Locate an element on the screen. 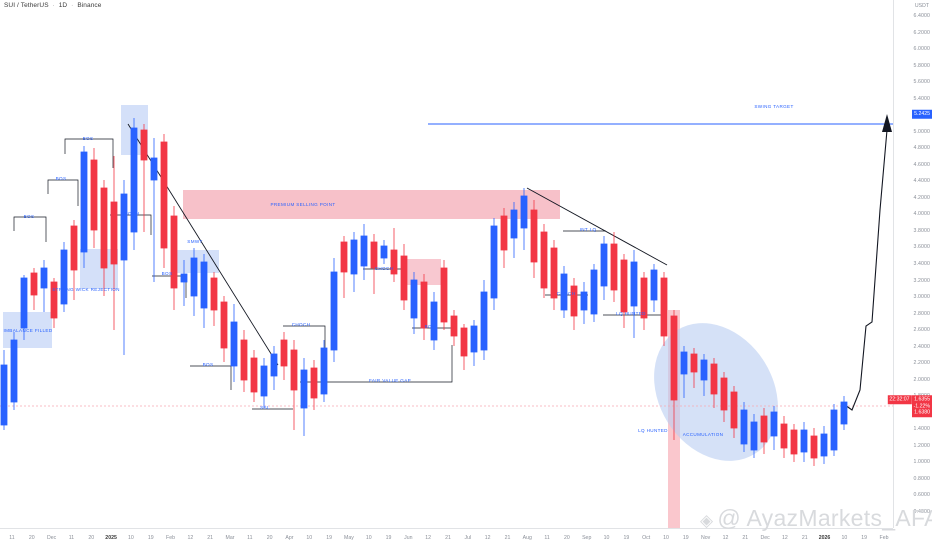 Image resolution: width=932 pixels, height=550 pixels. price-axis-tick: 6.4000 is located at coordinates (921, 16).